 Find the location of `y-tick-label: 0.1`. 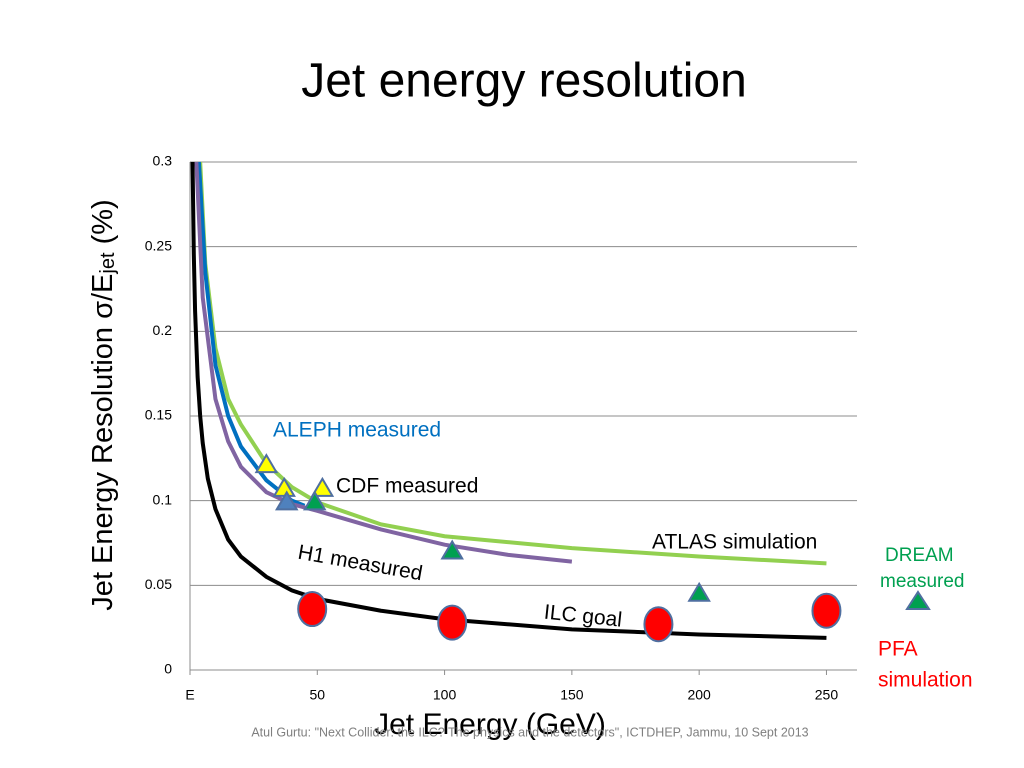

y-tick-label: 0.1 is located at coordinates (163, 499).